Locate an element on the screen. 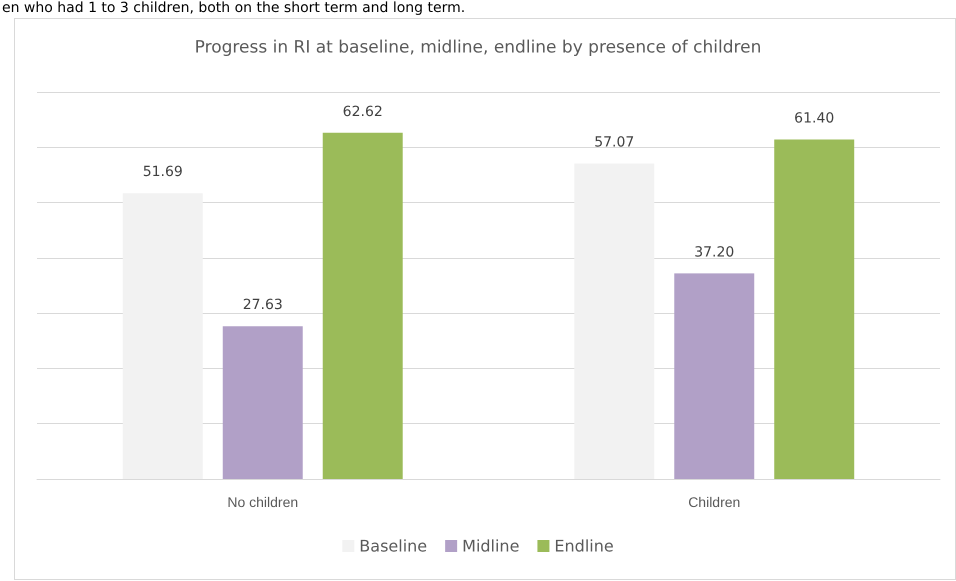 This screenshot has width=956, height=581. legend-label: Baseline is located at coordinates (393, 546).